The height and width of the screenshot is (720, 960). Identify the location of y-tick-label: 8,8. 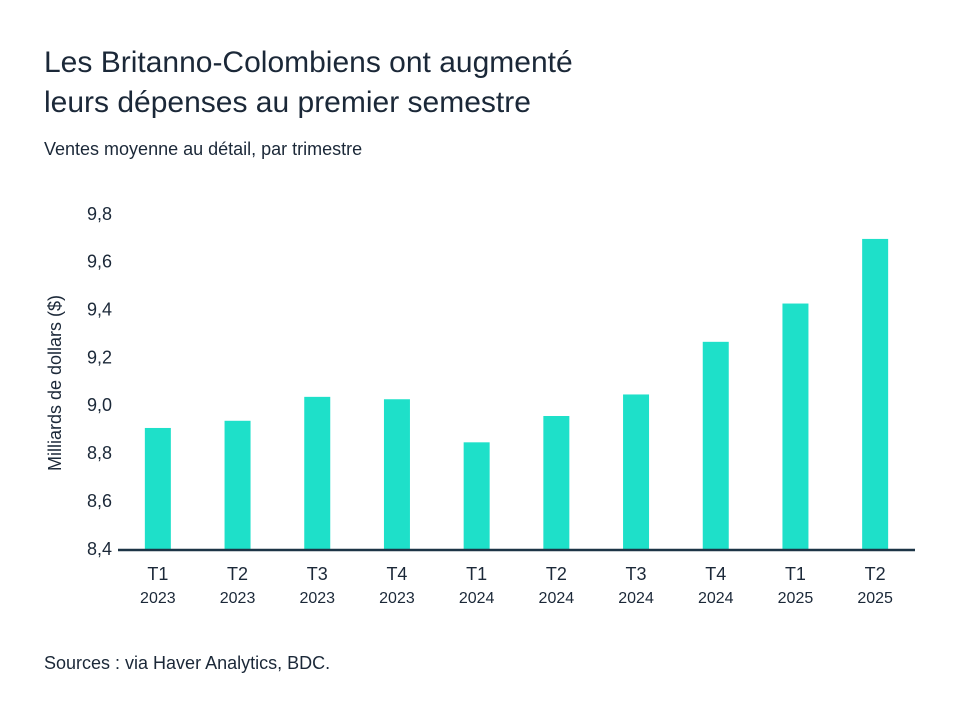
(99, 453).